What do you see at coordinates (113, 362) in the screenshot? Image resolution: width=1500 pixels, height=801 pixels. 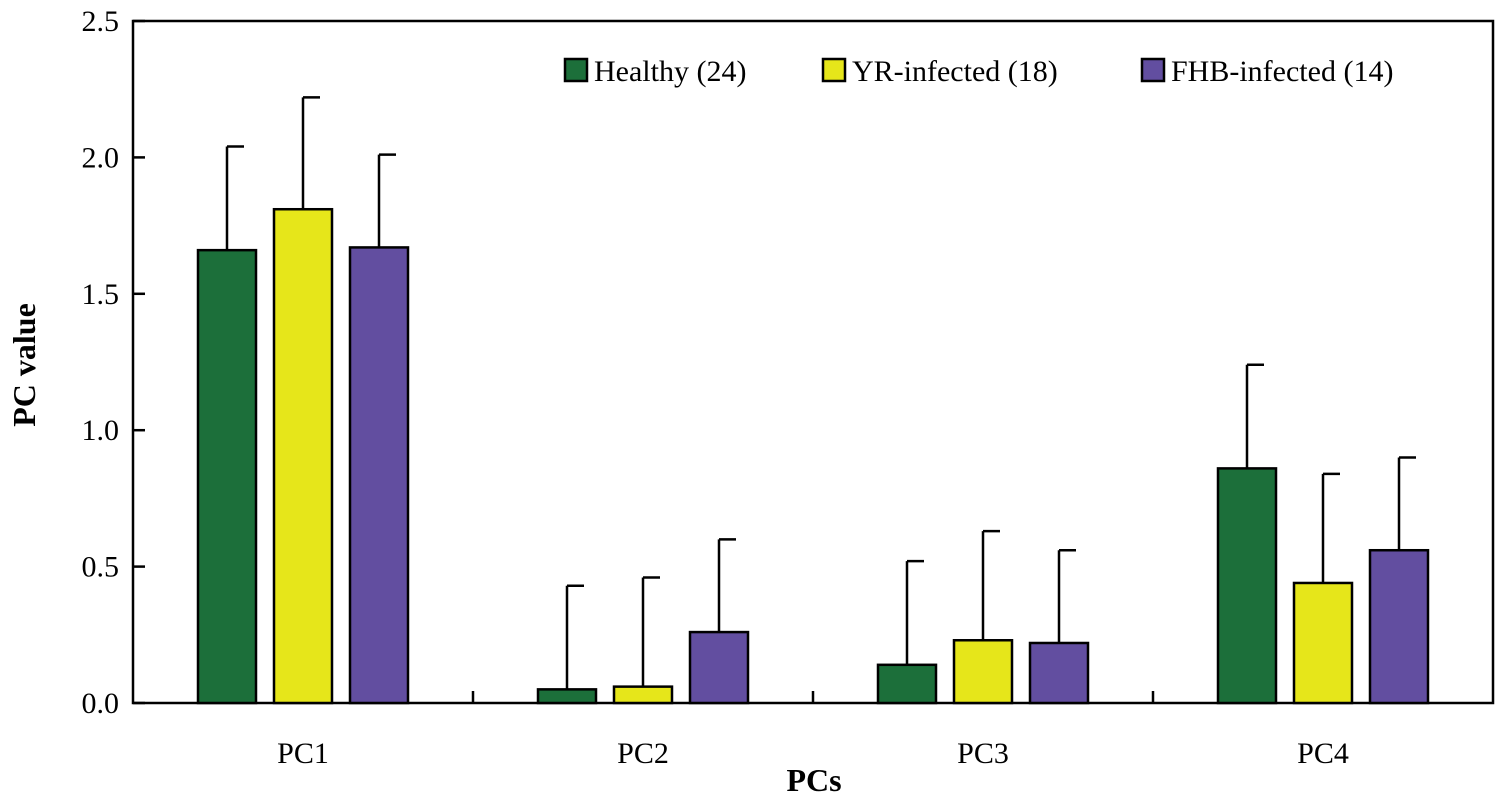 I see `y-axis: 0.0 0.5 1.0 1.5 2.0 2.5` at bounding box center [113, 362].